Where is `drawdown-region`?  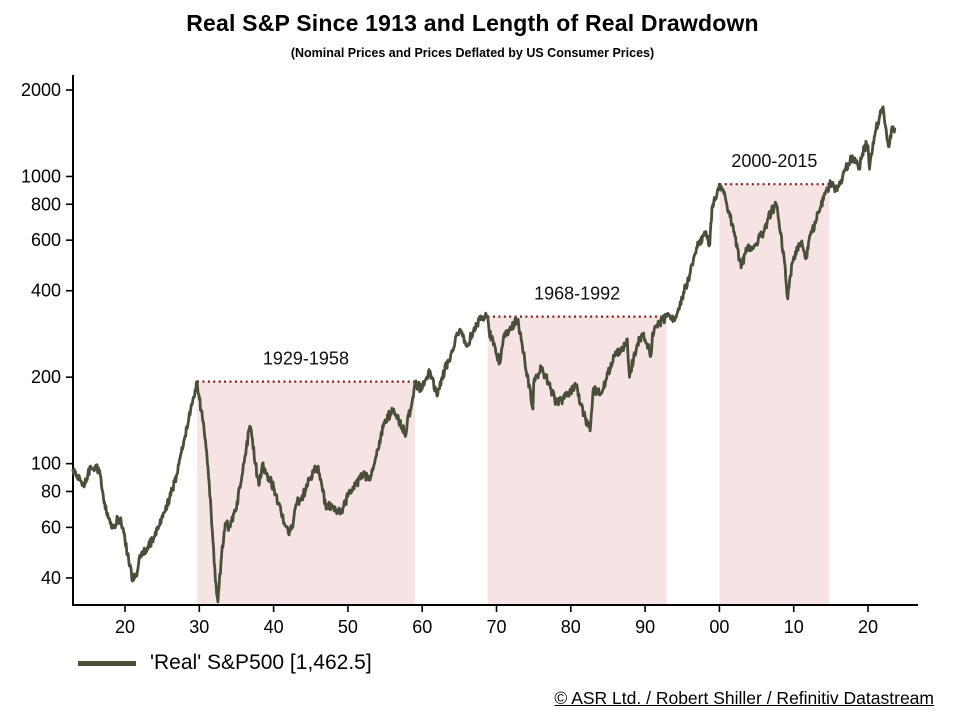 drawdown-region is located at coordinates (577, 460).